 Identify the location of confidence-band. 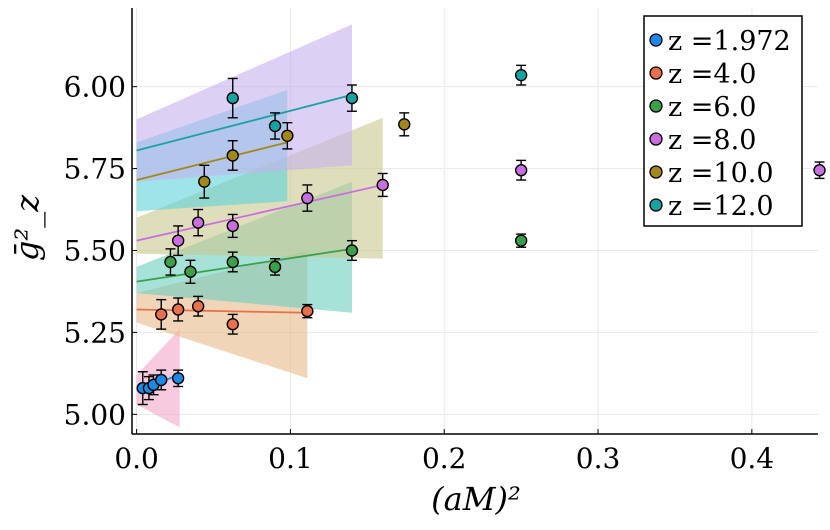
(244, 103).